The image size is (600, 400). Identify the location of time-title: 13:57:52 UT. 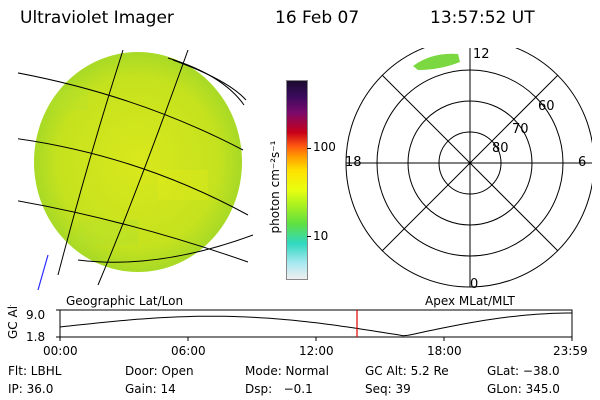
(482, 18).